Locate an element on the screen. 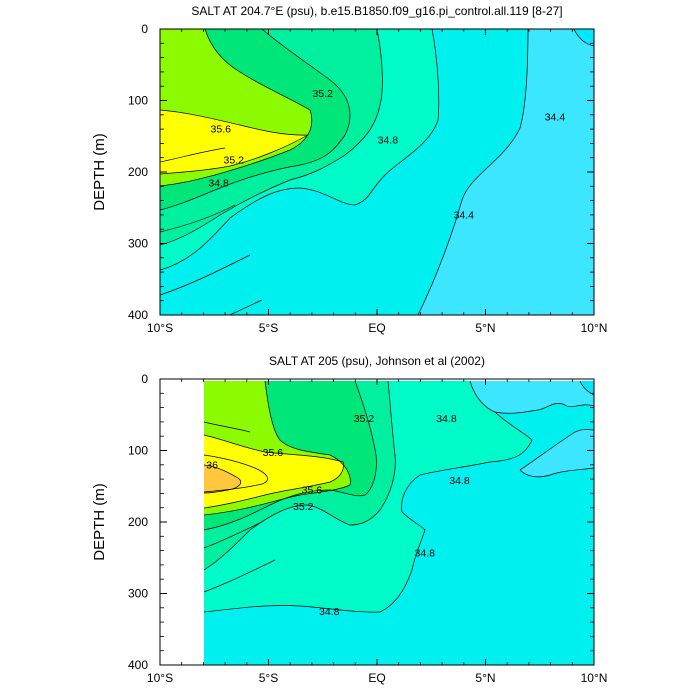 The height and width of the screenshot is (700, 700). model-y-axis-label: DEPTH (m) is located at coordinates (99, 172).